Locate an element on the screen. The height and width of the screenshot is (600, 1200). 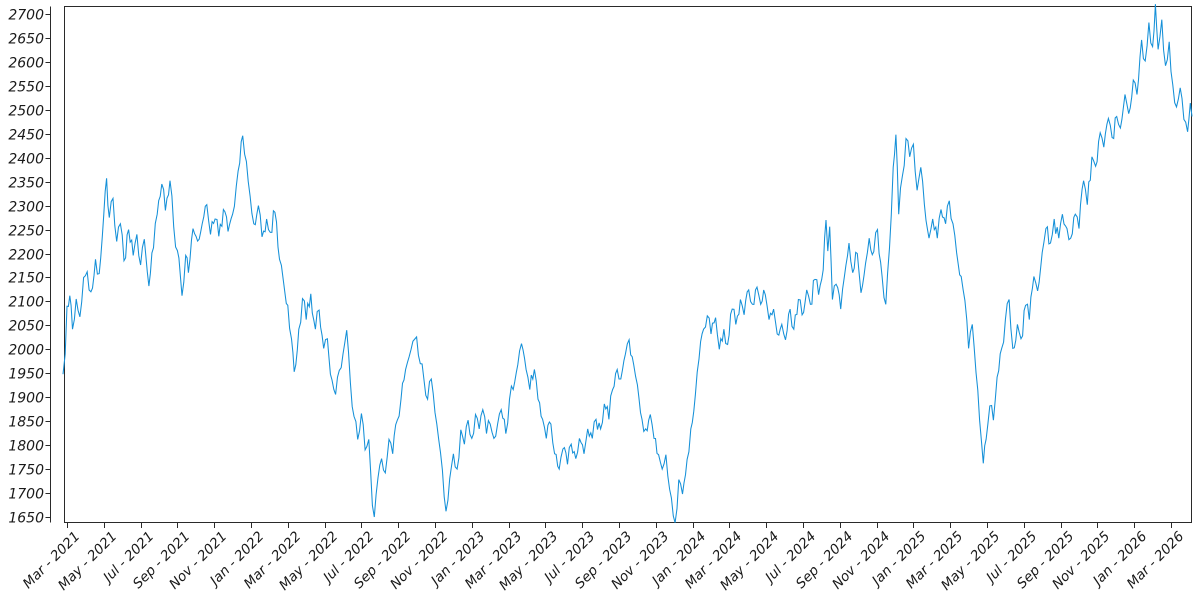
y-tick-label: 2350 is located at coordinates (26, 184).